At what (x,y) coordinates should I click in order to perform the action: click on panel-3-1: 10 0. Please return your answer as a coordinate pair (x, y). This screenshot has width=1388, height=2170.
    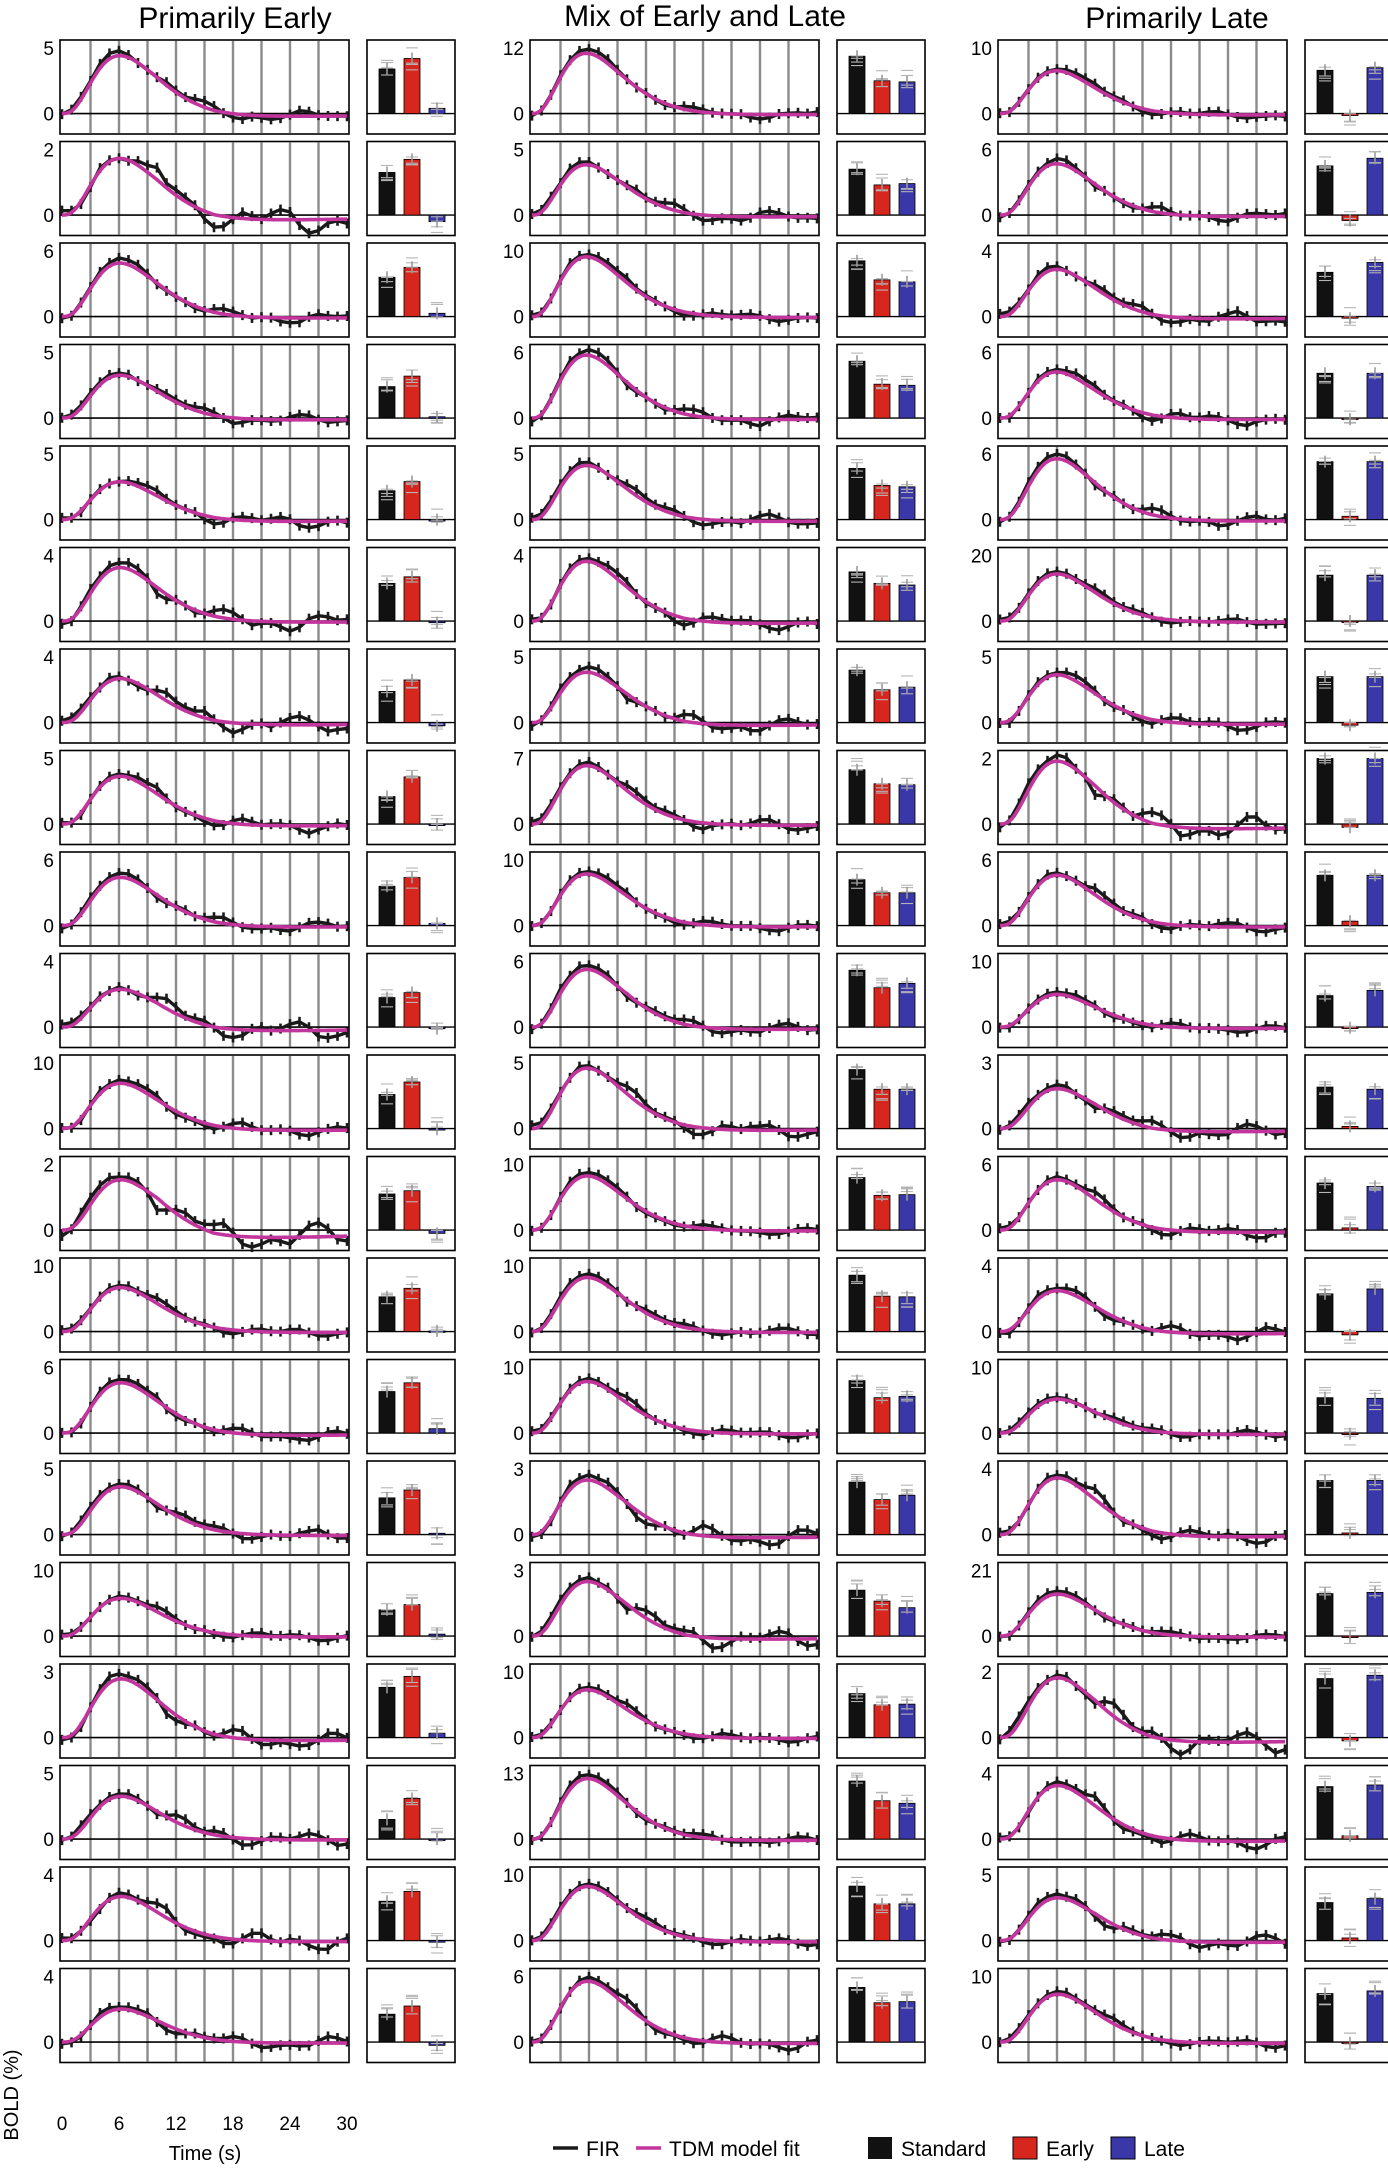
    Looking at the image, I should click on (1179, 87).